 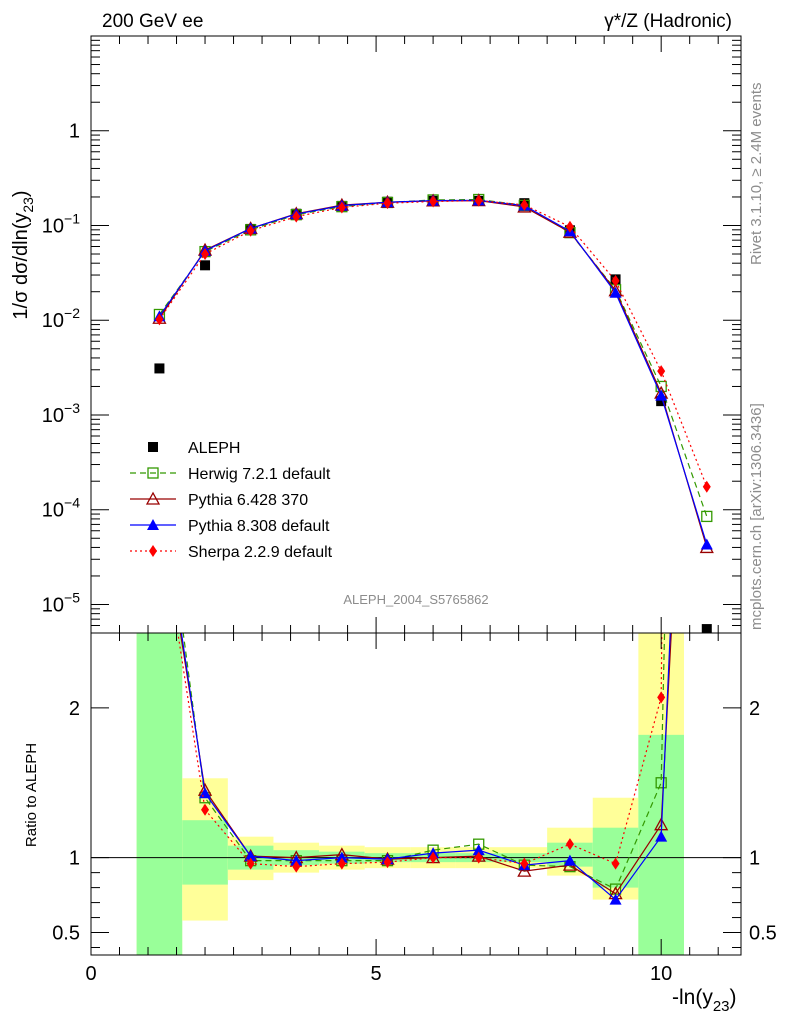 I want to click on header-right: γ*/Z (Hadronic), so click(x=668, y=21).